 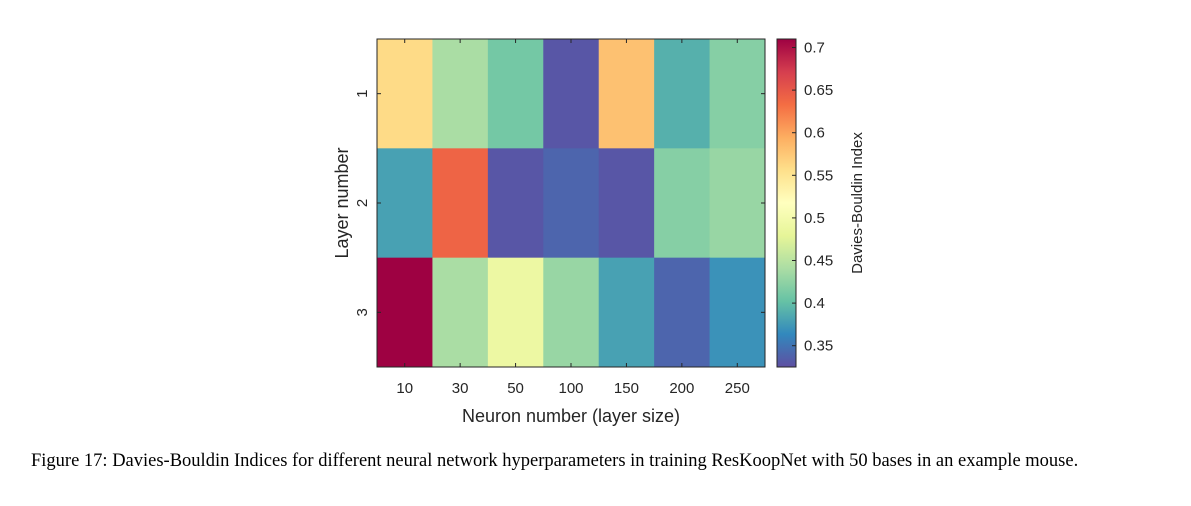 What do you see at coordinates (404, 388) in the screenshot?
I see `x-tick-label: 10` at bounding box center [404, 388].